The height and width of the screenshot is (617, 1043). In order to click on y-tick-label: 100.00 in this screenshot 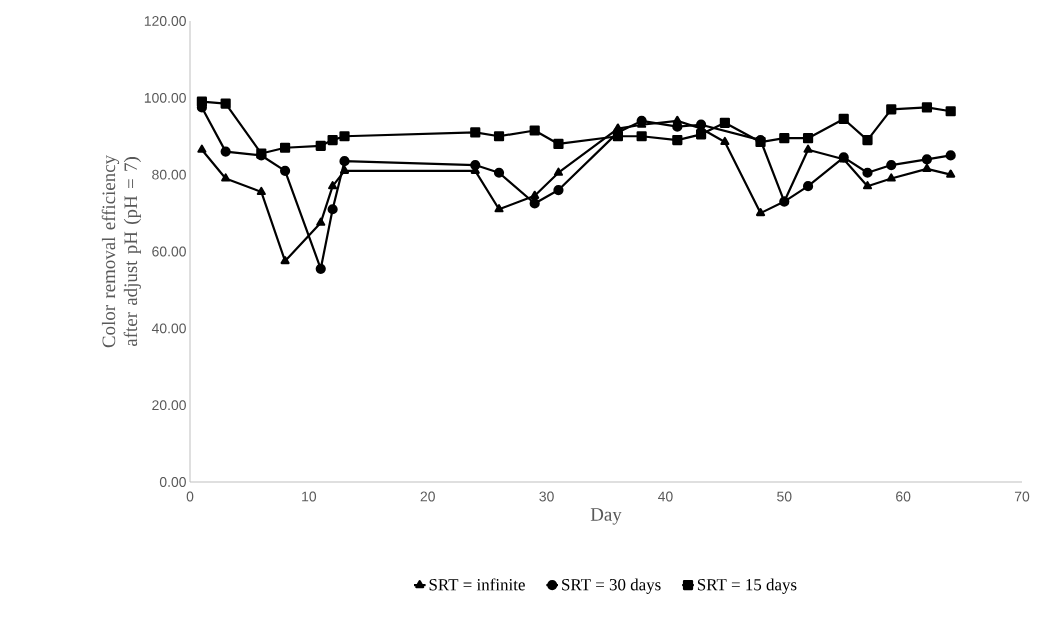, I will do `click(165, 97)`.